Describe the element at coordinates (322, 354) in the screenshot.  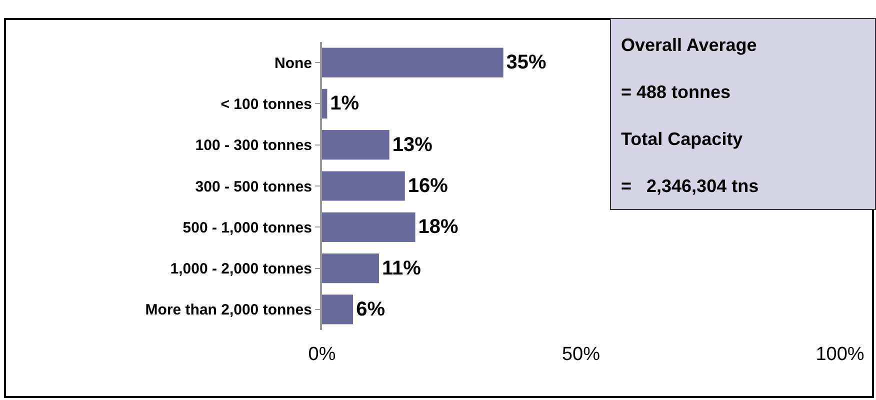
I see `x-tick-label: 0%` at that location.